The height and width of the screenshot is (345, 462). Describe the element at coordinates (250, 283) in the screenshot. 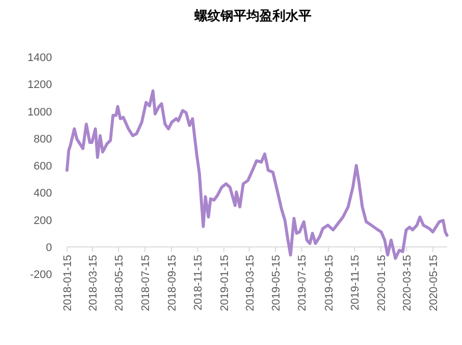

I see `x-tick-label: 2019-03-15` at that location.